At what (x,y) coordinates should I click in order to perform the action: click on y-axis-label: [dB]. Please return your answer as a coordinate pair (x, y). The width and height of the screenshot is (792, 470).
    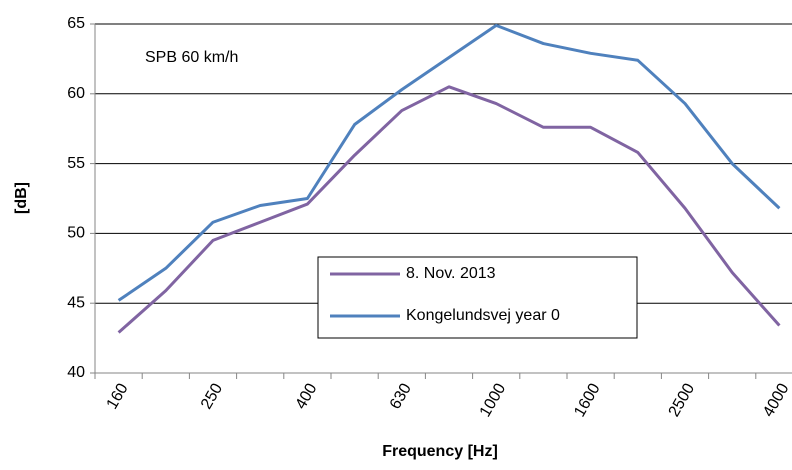
    Looking at the image, I should click on (21, 198).